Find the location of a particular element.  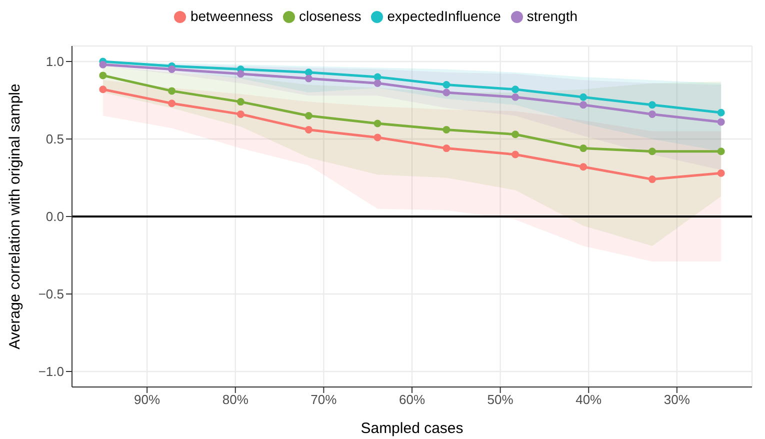

legend-label: strength is located at coordinates (552, 16).